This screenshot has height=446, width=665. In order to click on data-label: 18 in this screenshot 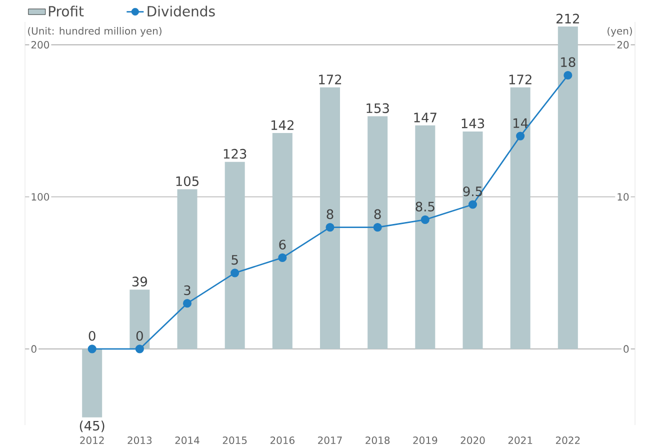, I will do `click(568, 62)`.